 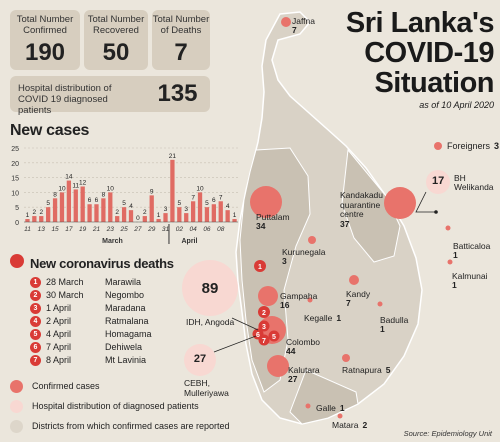 What do you see at coordinates (27, 229) in the screenshot?
I see `x-tick-label: 11` at bounding box center [27, 229].